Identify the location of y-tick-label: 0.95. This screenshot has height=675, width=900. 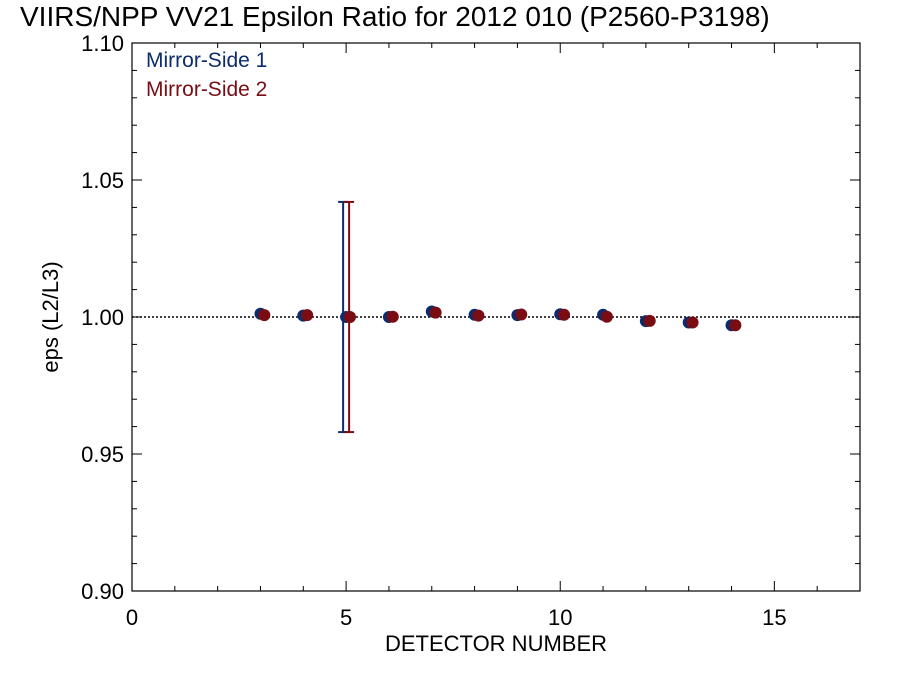
(102, 454).